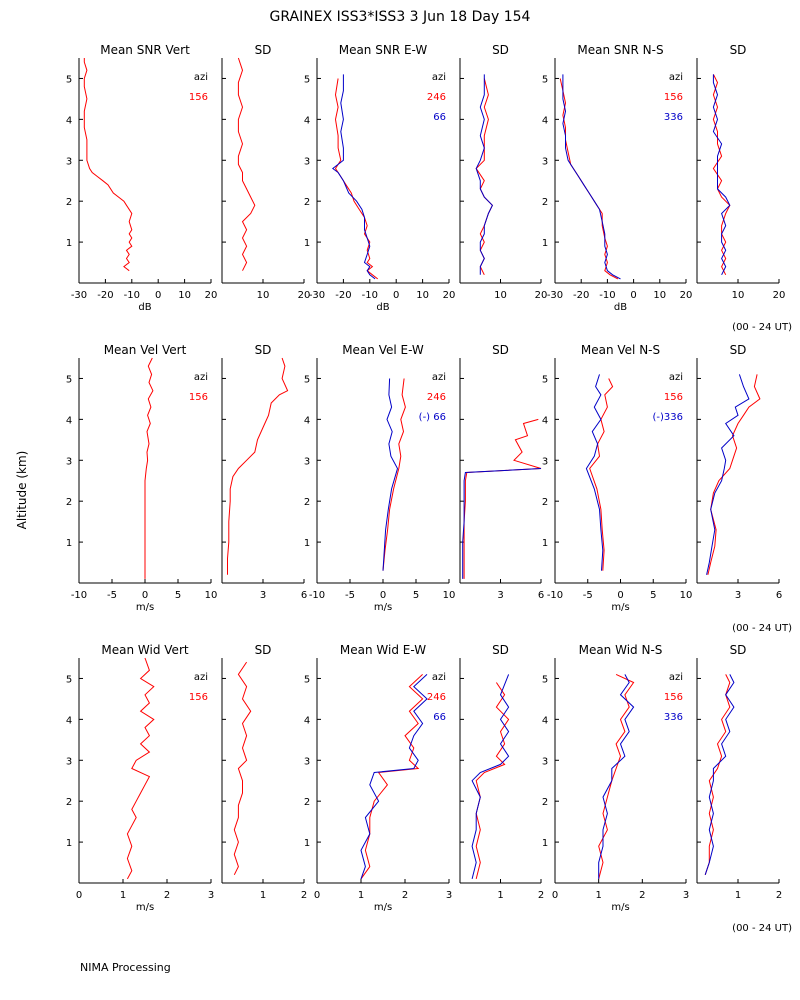 This screenshot has height=1000, width=800. Describe the element at coordinates (383, 350) in the screenshot. I see `panel-title: Mean Vel E-W` at that location.